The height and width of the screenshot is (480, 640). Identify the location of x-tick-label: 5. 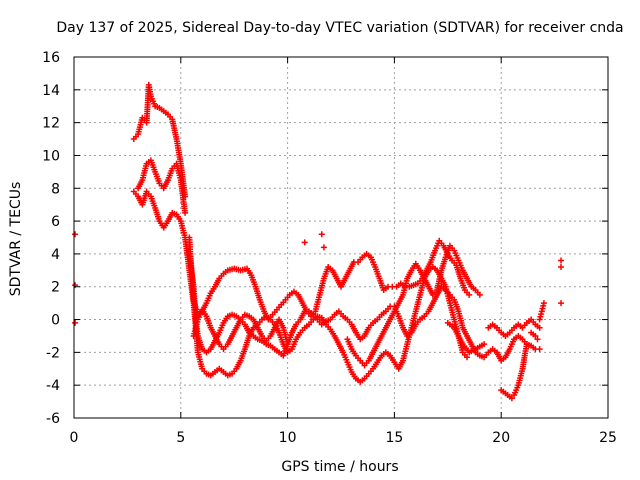
(180, 438).